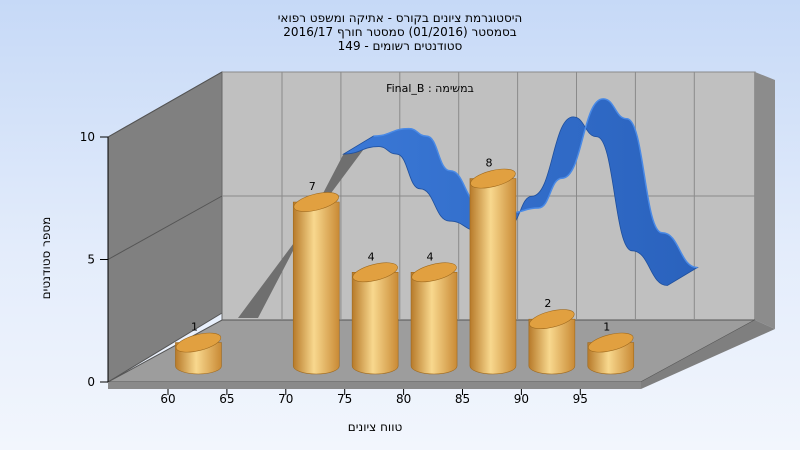 This screenshot has width=800, height=450. What do you see at coordinates (580, 399) in the screenshot?
I see `x-tick-label: 95` at bounding box center [580, 399].